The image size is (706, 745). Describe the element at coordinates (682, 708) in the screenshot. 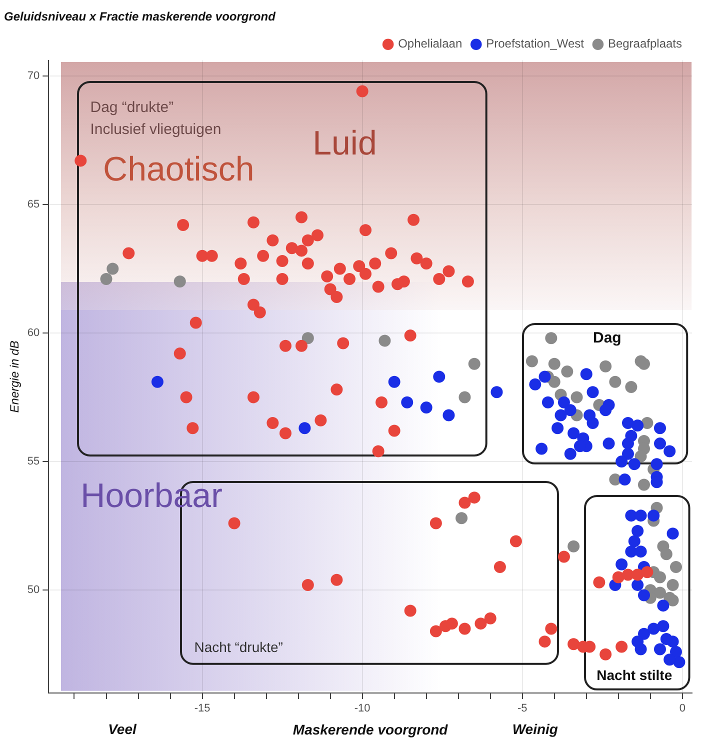

I see `x-tick-label: 0` at that location.